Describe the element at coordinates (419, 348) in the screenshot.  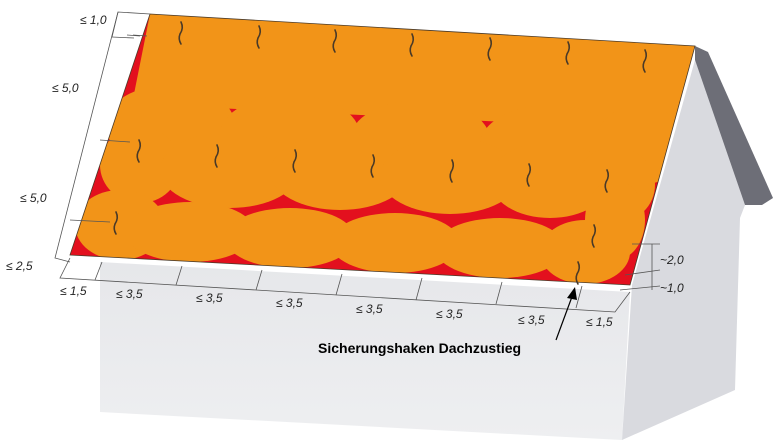
I see `callout-label: Sicherungshaken Dachzustieg` at that location.